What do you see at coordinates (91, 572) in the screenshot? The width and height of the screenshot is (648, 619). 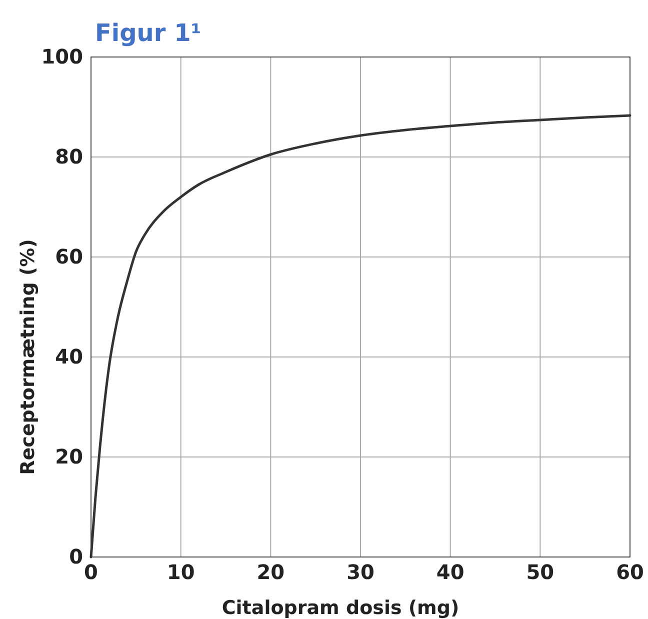 I see `x-tick-label: 0` at bounding box center [91, 572].